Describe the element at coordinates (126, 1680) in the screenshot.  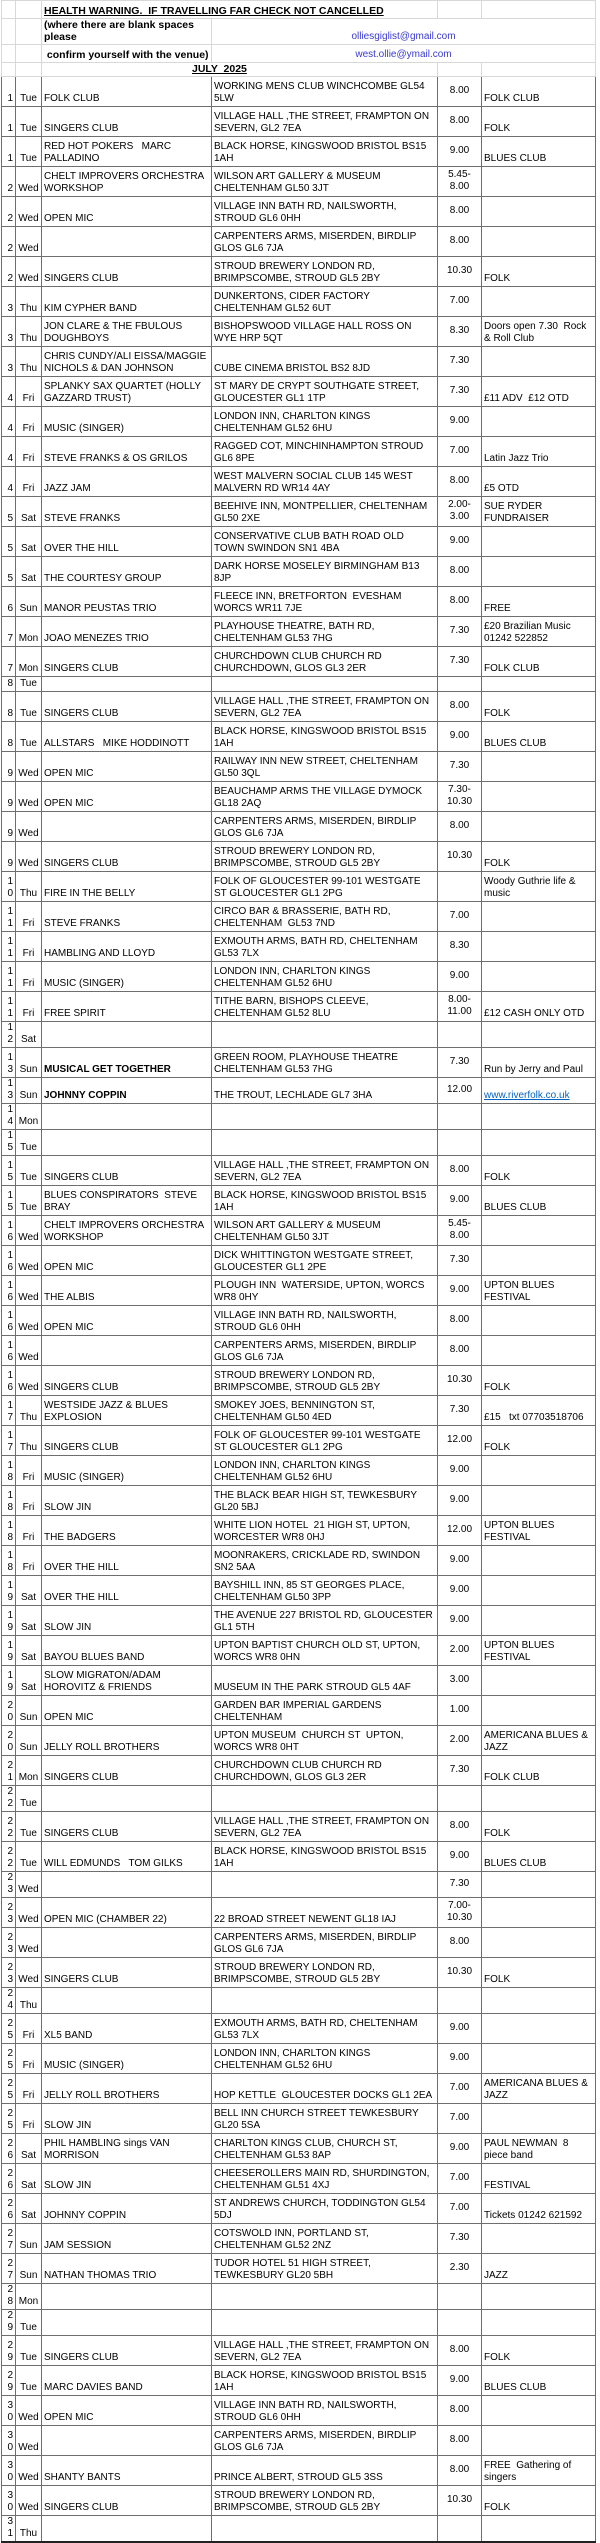
I see `act-cell: SLOW MIGRATON/ADAM HOROVITZ & FRIENDS` at that location.